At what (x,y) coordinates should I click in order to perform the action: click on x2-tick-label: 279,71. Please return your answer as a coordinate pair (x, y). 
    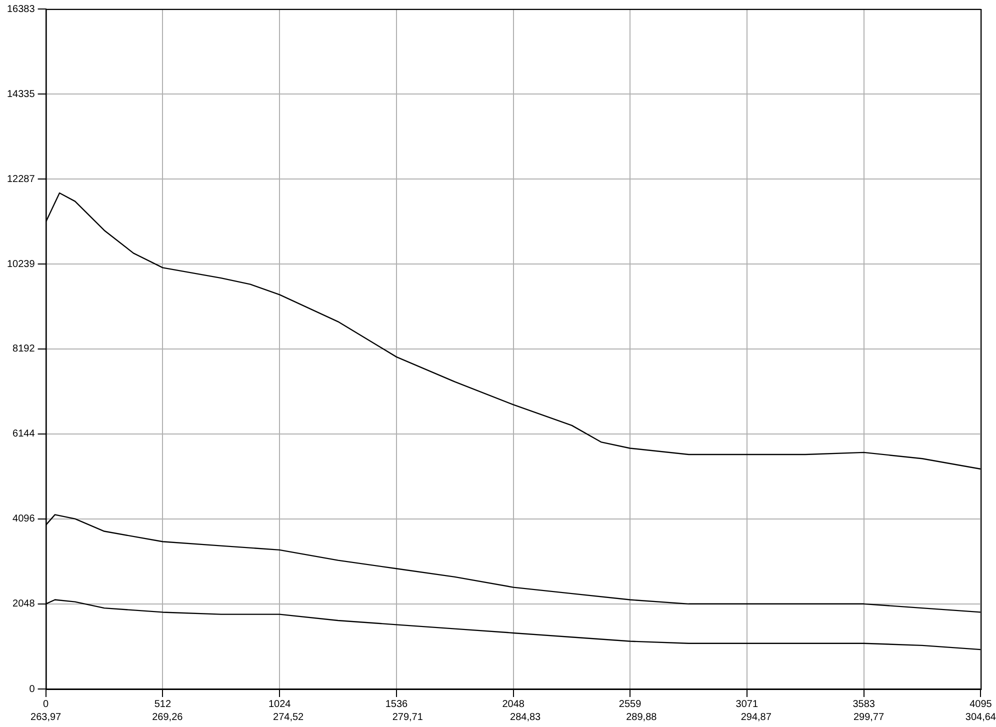
    Looking at the image, I should click on (408, 717).